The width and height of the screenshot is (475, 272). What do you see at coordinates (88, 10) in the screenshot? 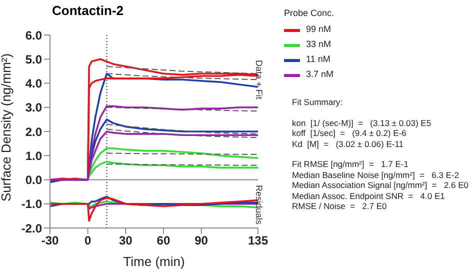
I see `chart-title: Contactin-2` at bounding box center [88, 10].